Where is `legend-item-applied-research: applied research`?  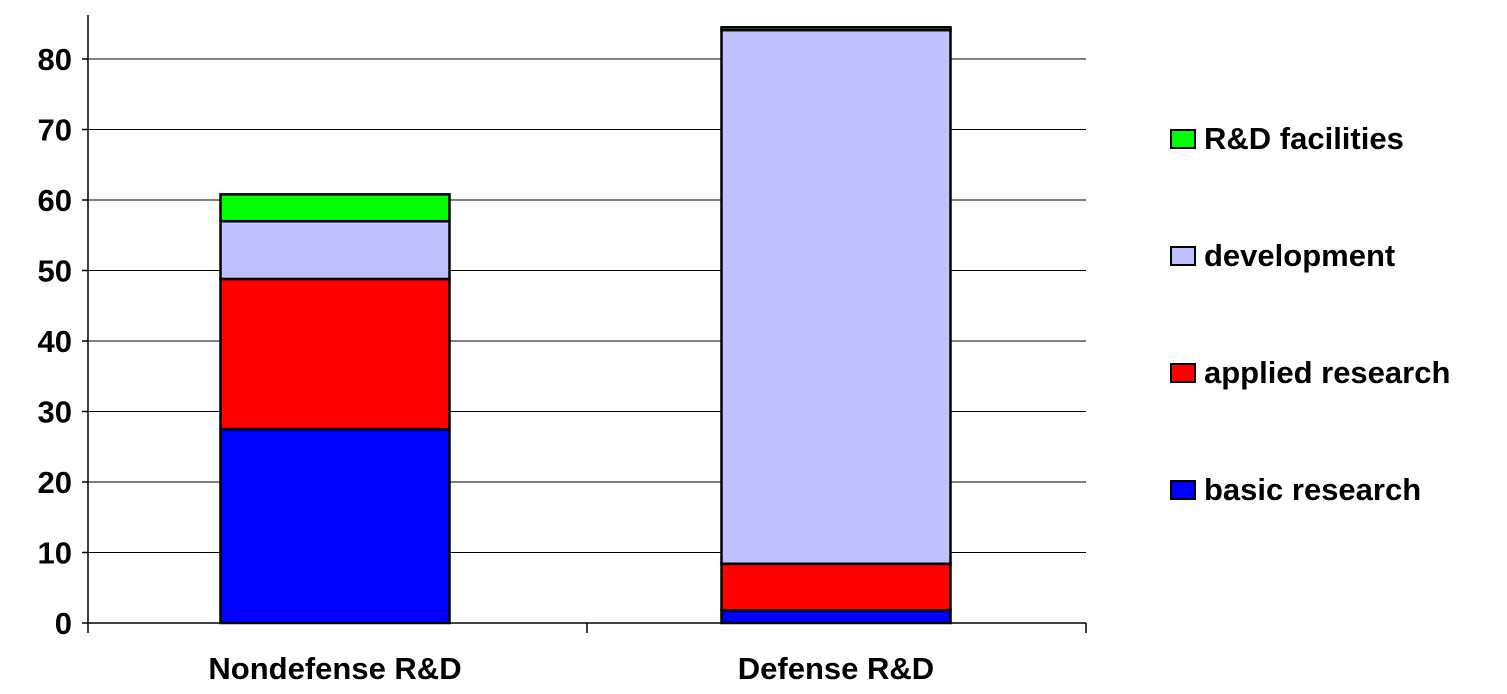
legend-item-applied-research: applied research is located at coordinates (1310, 373).